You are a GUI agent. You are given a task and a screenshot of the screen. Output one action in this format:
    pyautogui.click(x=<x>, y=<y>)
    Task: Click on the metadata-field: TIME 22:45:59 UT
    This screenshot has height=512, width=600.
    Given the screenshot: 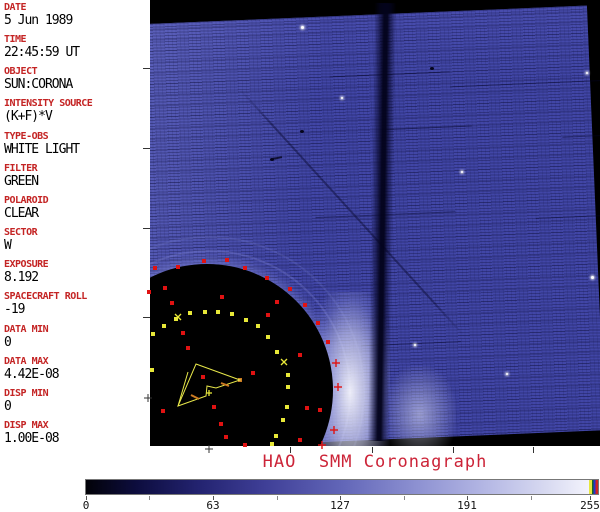 What is the action you would take?
    pyautogui.click(x=76, y=47)
    